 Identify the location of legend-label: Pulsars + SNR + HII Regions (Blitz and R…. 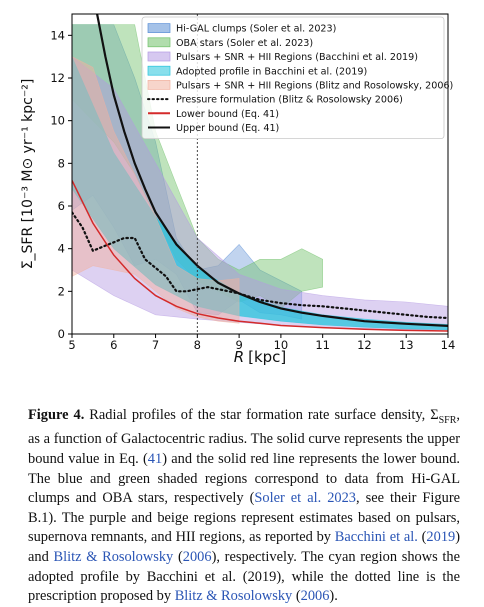
(314, 86).